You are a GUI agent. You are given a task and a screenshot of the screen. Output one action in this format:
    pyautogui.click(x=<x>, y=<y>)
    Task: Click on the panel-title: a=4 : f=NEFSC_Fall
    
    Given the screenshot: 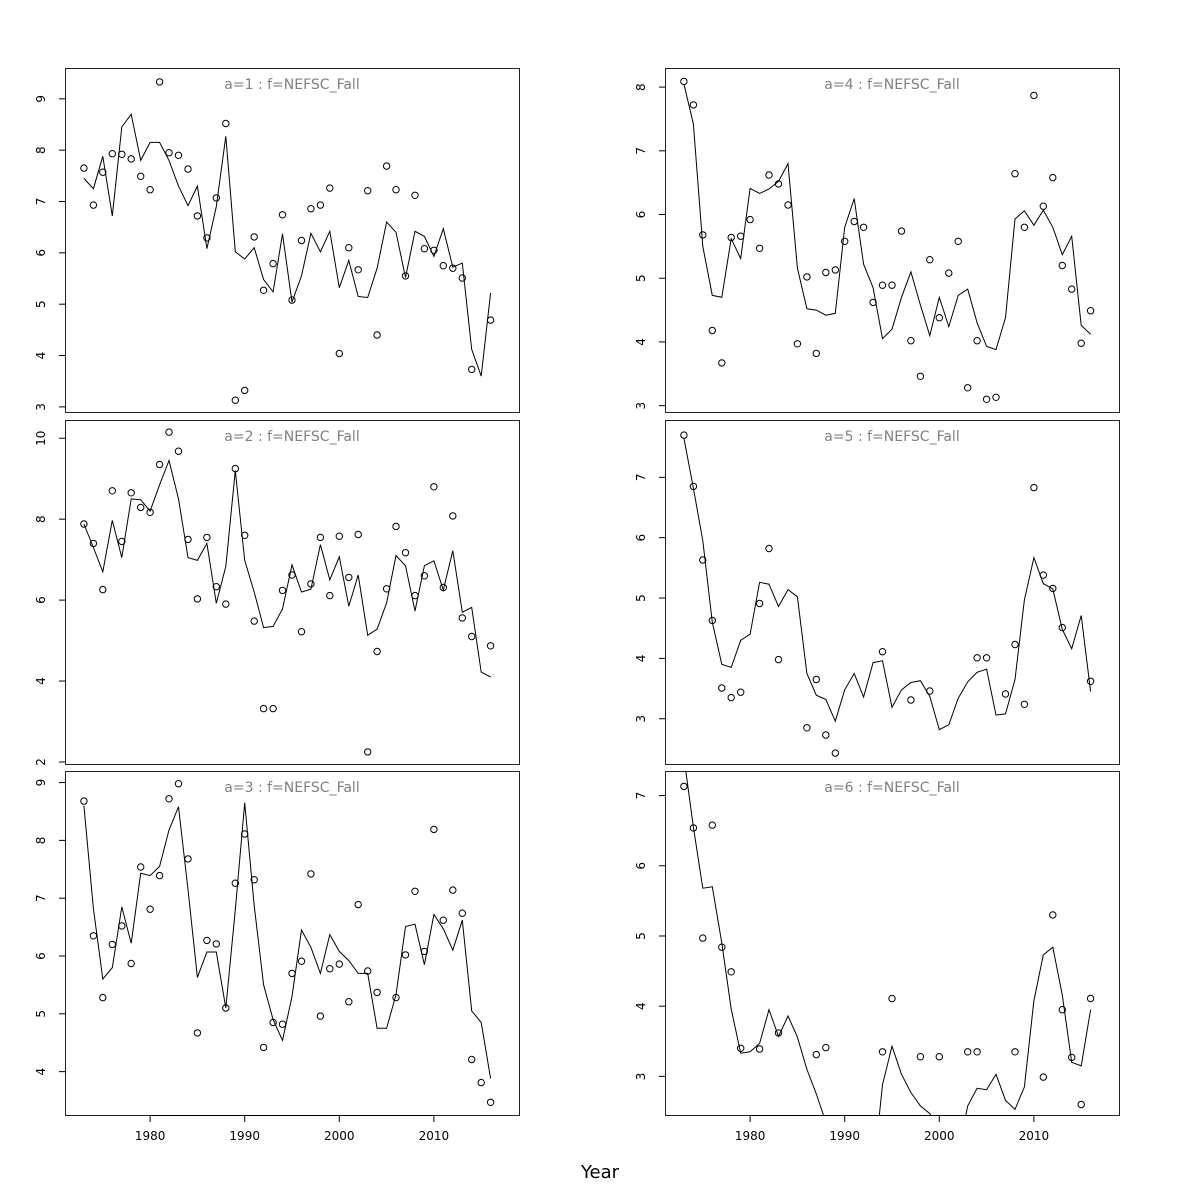 What is the action you would take?
    pyautogui.click(x=891, y=85)
    